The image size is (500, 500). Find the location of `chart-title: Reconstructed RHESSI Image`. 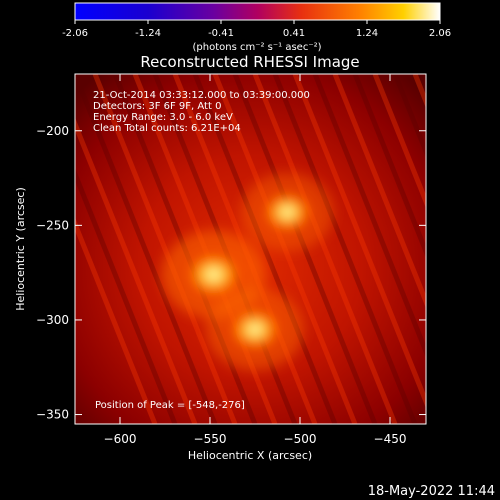

chart-title: Reconstructed RHESSI Image is located at coordinates (249, 62).